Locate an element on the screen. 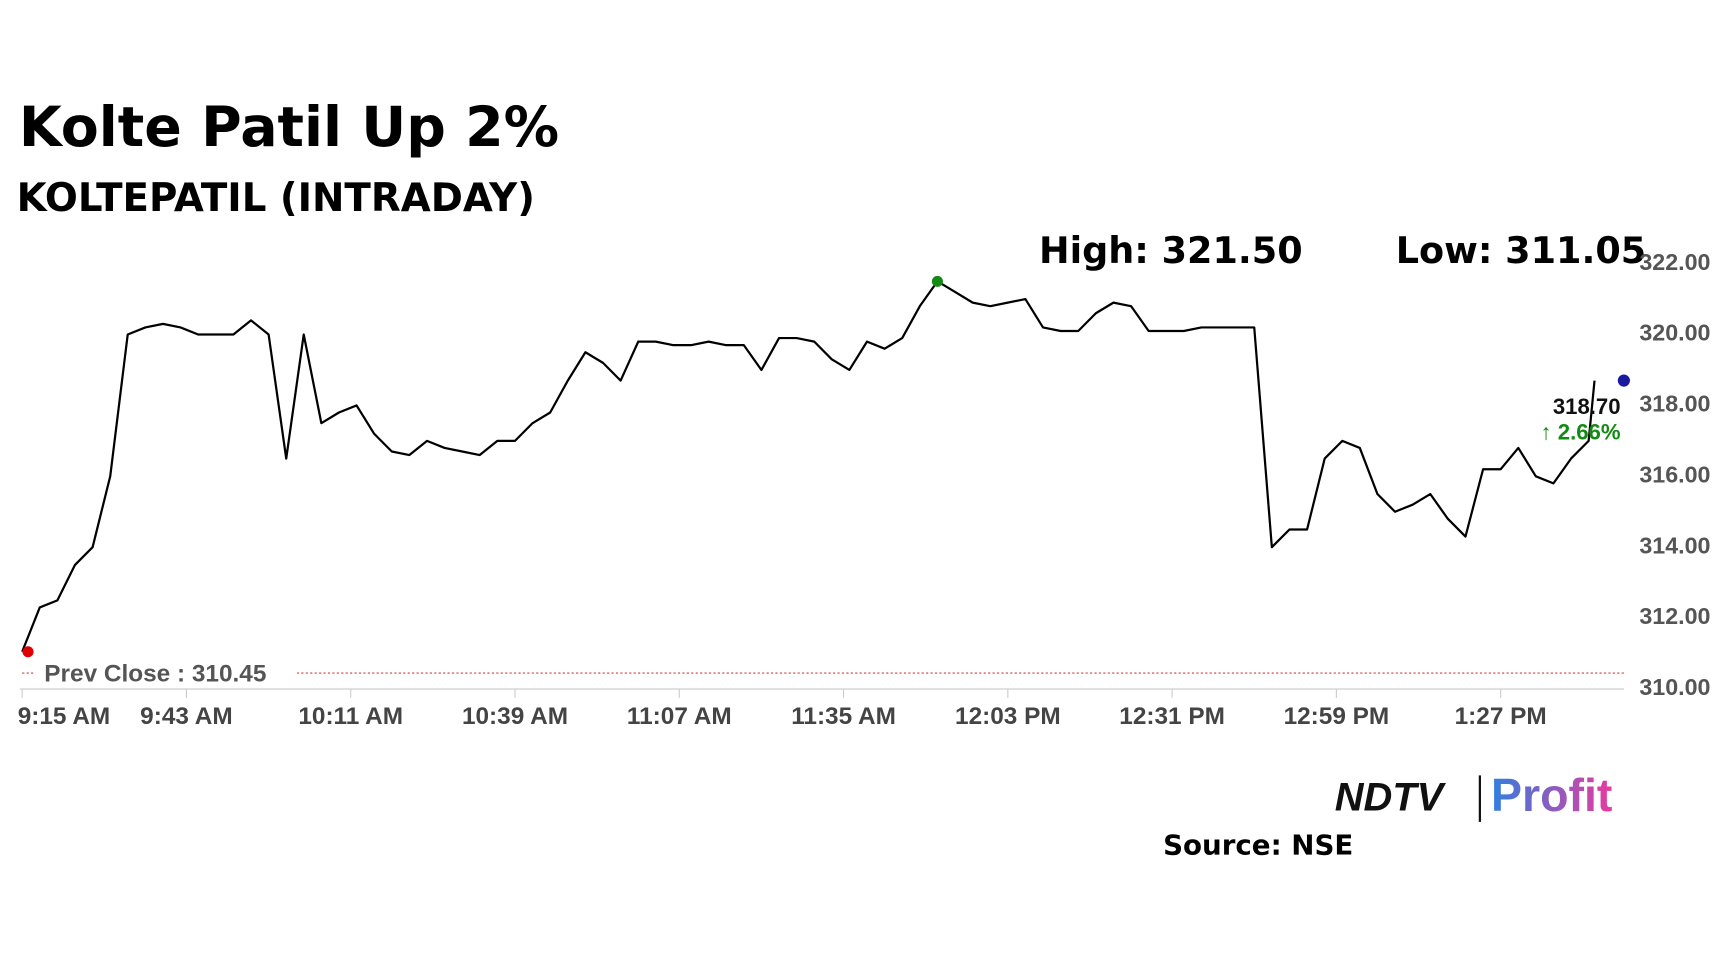  prev-close-label: Prev Close : 310.45 is located at coordinates (155, 674).